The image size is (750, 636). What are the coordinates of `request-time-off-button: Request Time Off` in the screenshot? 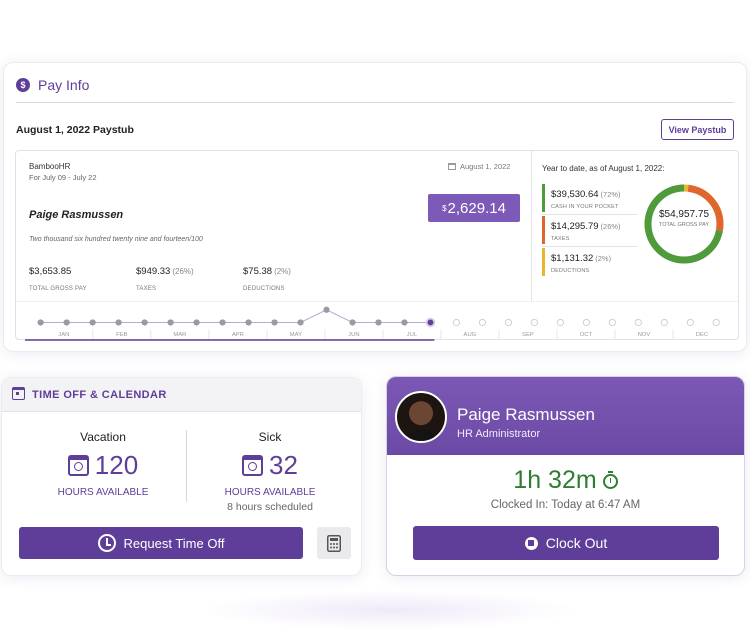 It's located at (161, 543).